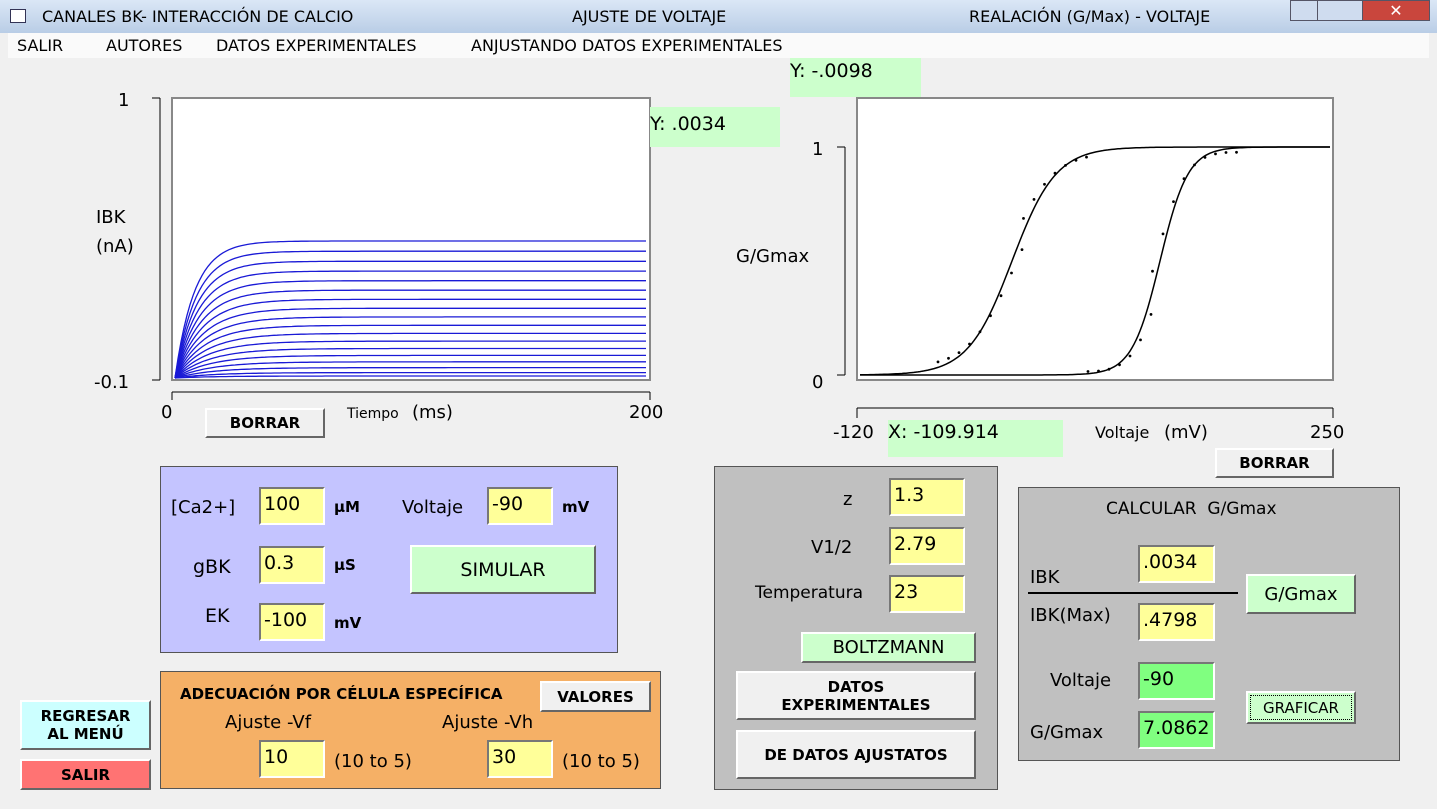 The width and height of the screenshot is (1437, 809). What do you see at coordinates (888, 647) in the screenshot?
I see `boltzmann-button: BOLTZMANN` at bounding box center [888, 647].